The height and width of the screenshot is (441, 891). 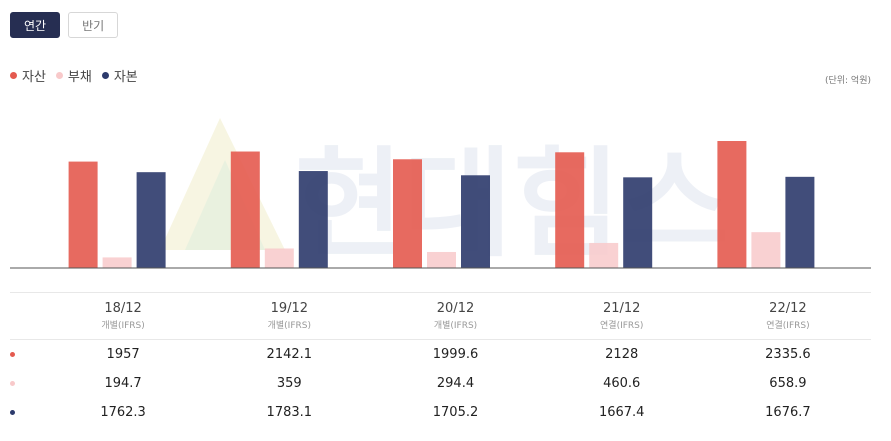 I want to click on table-cell: 460.6, so click(x=622, y=383).